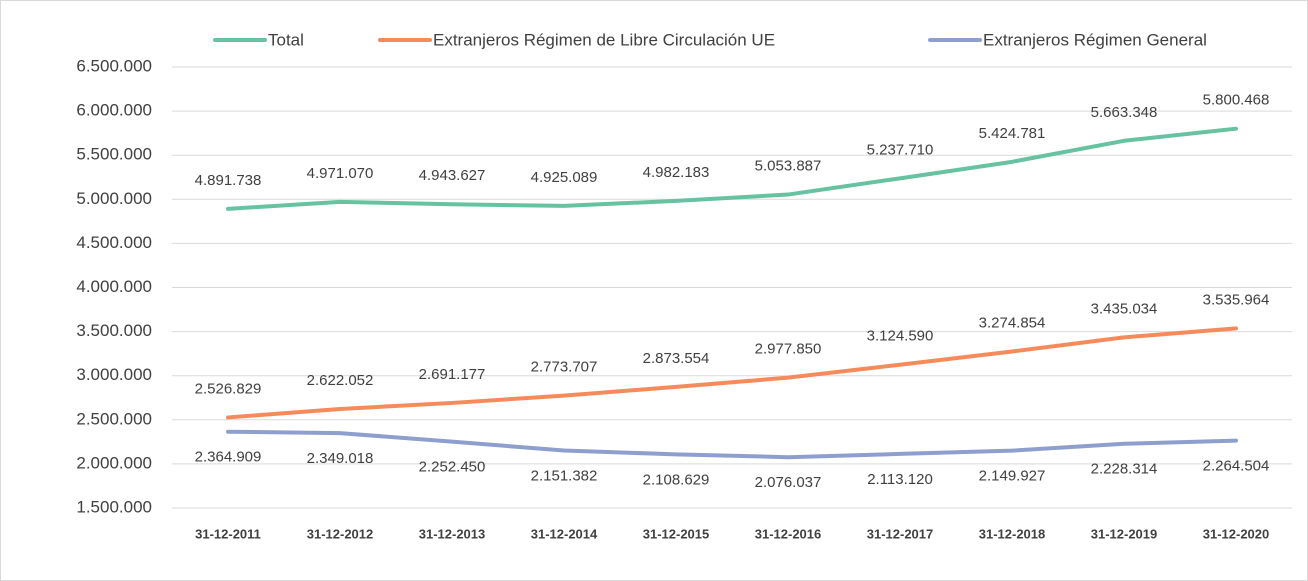 Image resolution: width=1308 pixels, height=581 pixels. I want to click on x-tick-label: 31-12-2019, so click(1124, 533).